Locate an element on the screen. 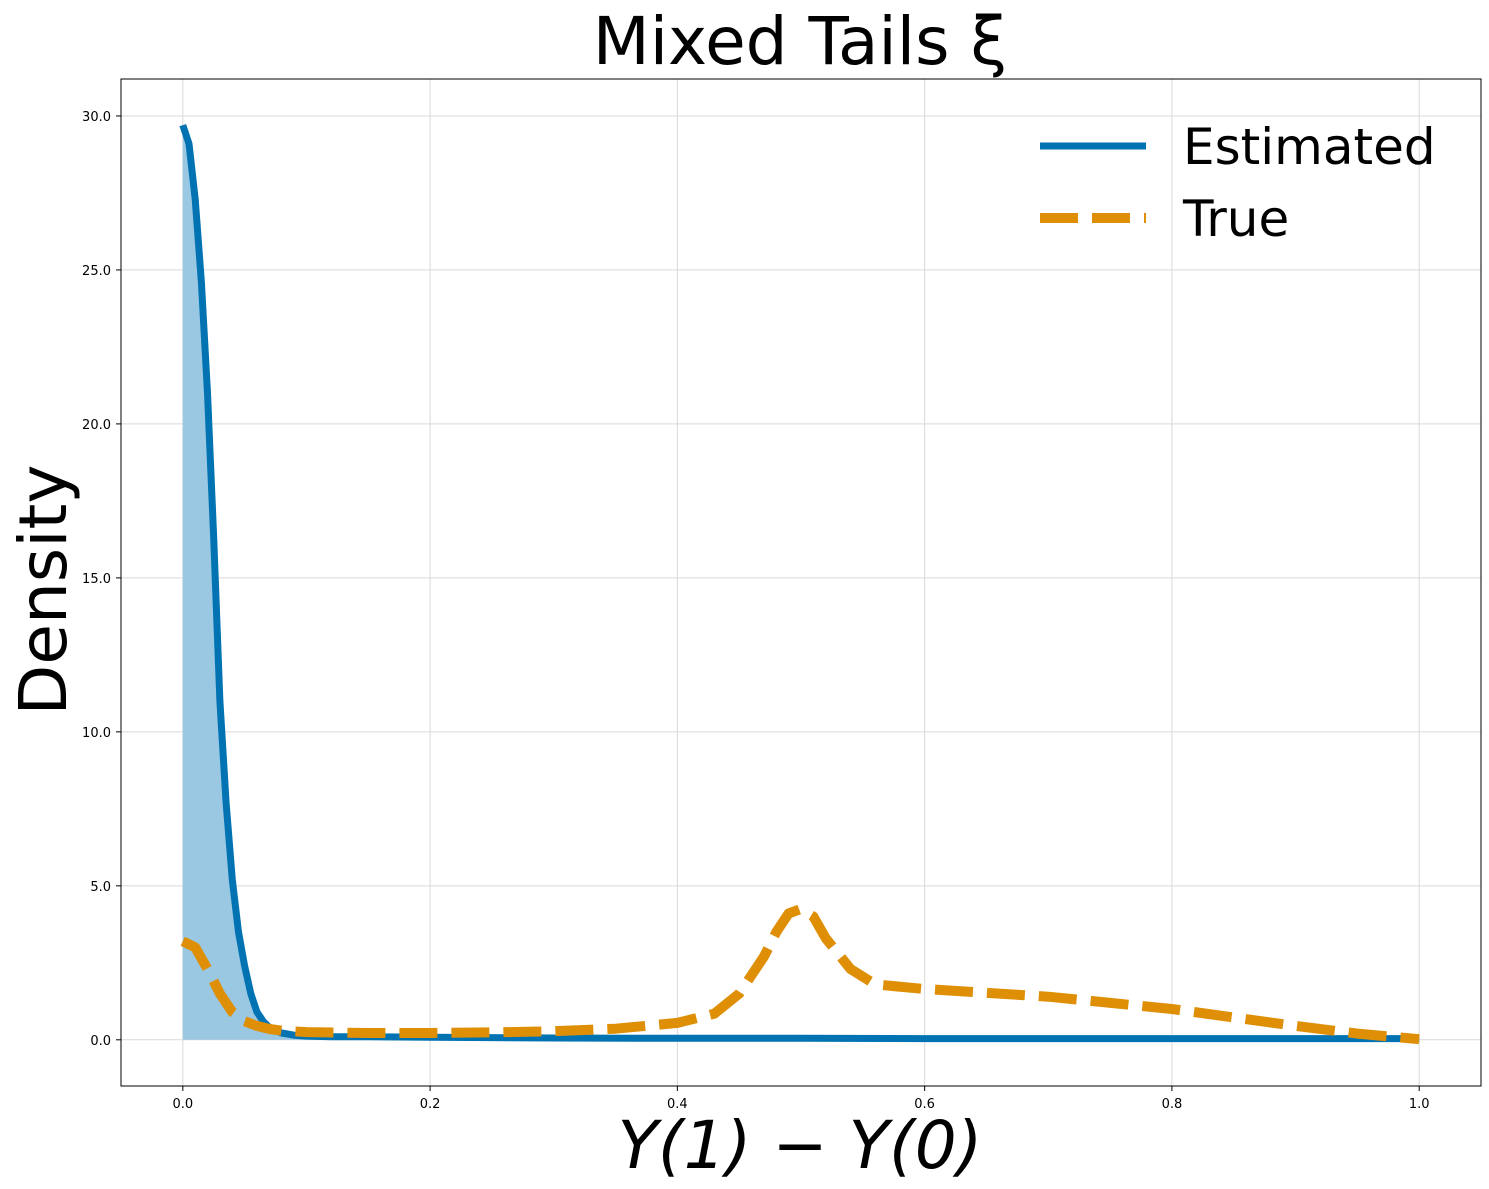 This screenshot has height=1189, width=1489. y-axis-title: Density is located at coordinates (43, 590).